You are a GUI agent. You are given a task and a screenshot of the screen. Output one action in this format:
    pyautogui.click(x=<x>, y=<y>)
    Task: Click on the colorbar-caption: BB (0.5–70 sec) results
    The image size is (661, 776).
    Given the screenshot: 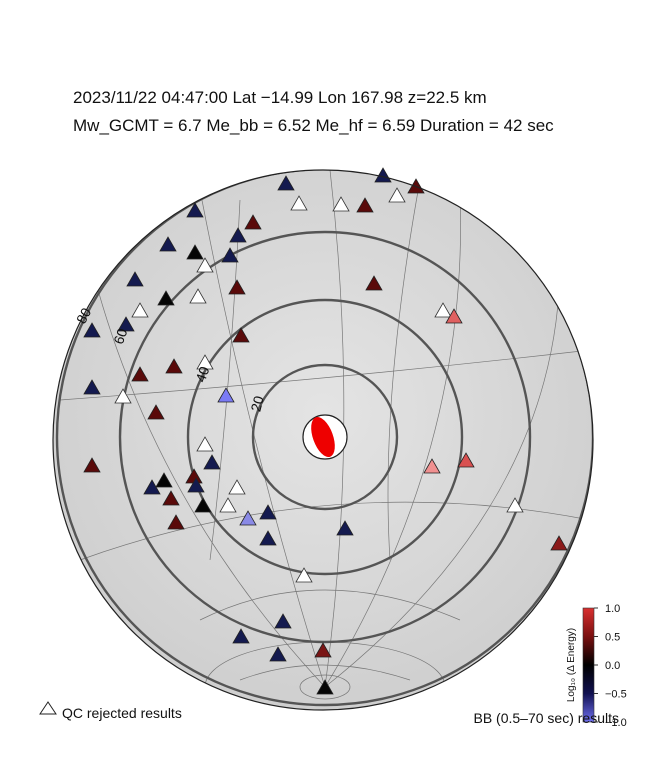 What is the action you would take?
    pyautogui.click(x=546, y=718)
    